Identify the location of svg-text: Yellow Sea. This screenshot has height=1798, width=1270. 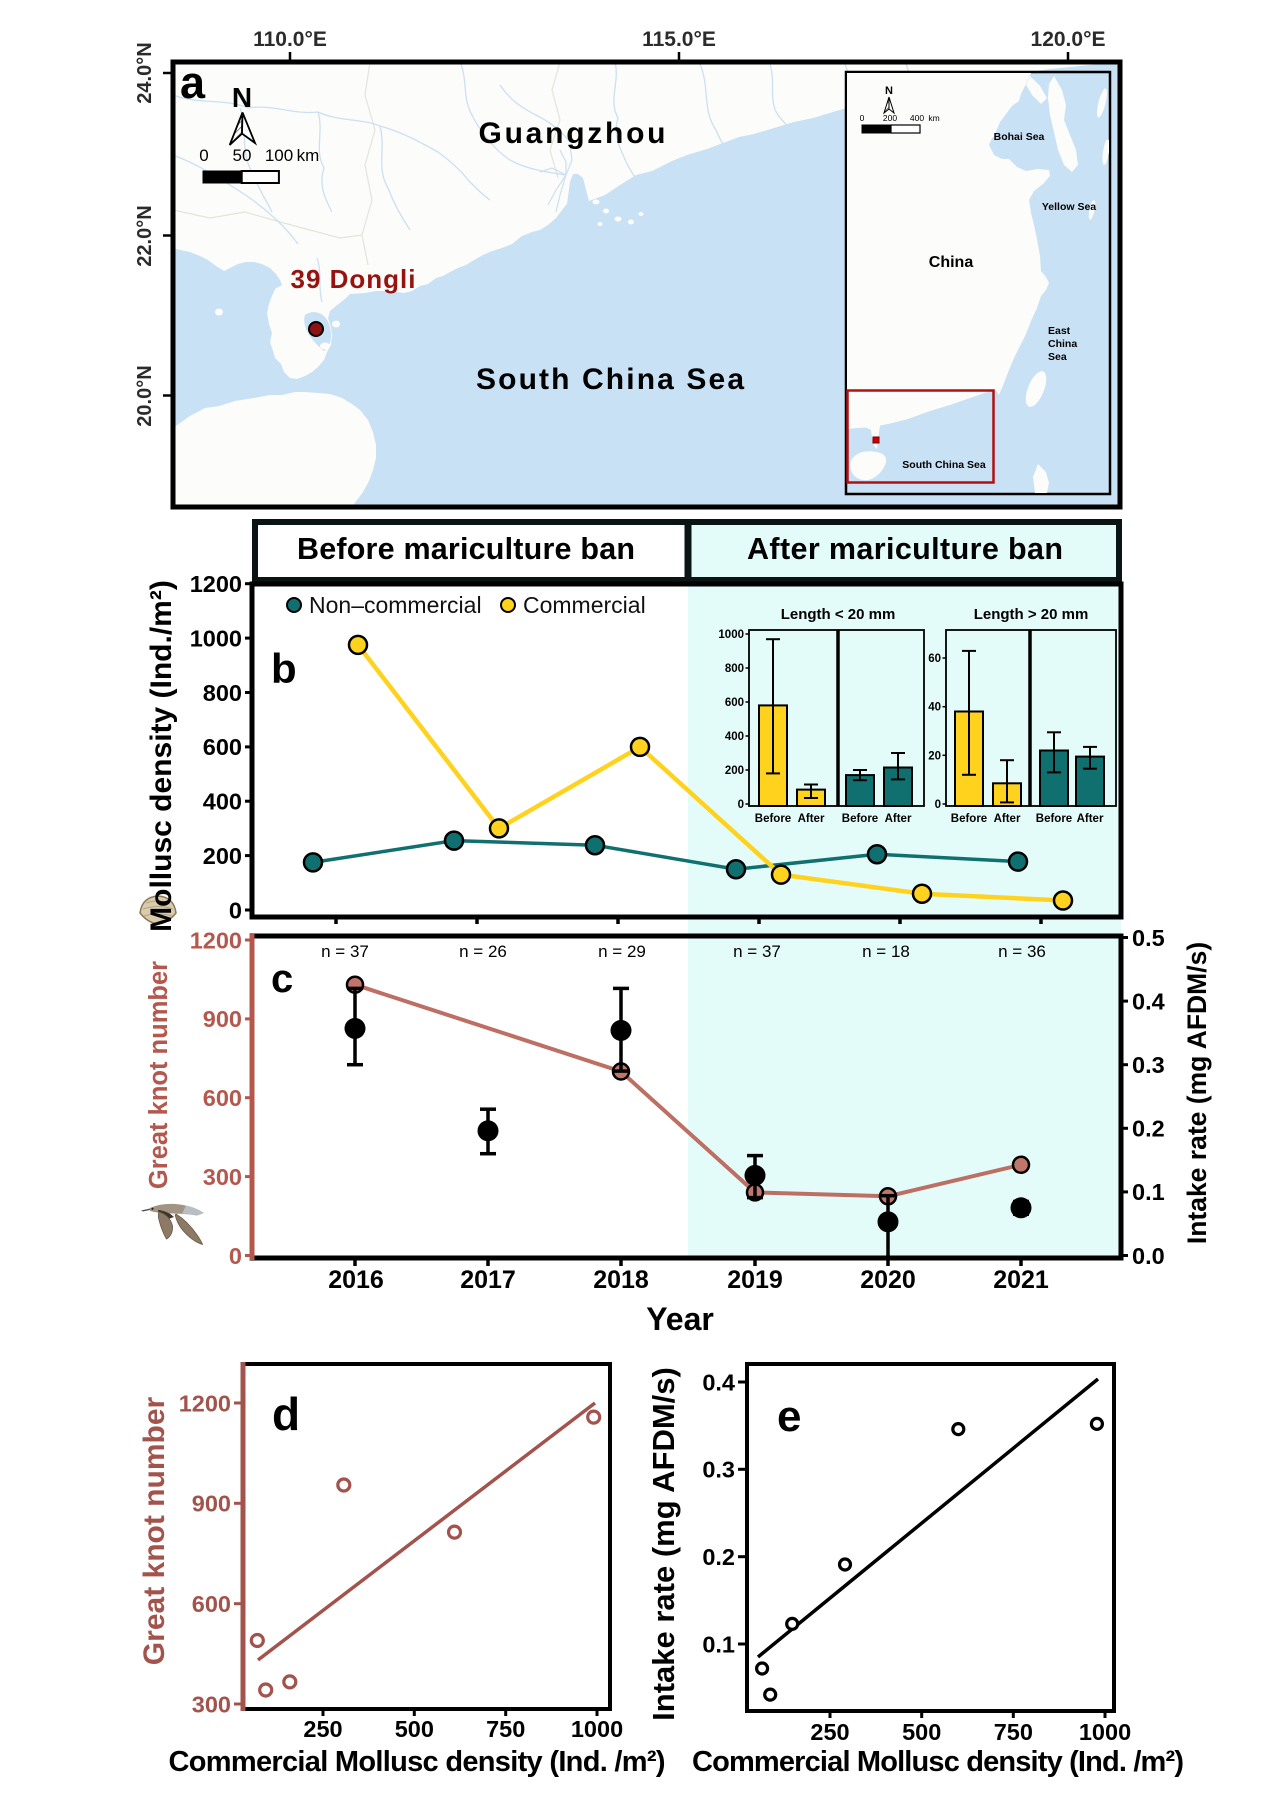
(1069, 207).